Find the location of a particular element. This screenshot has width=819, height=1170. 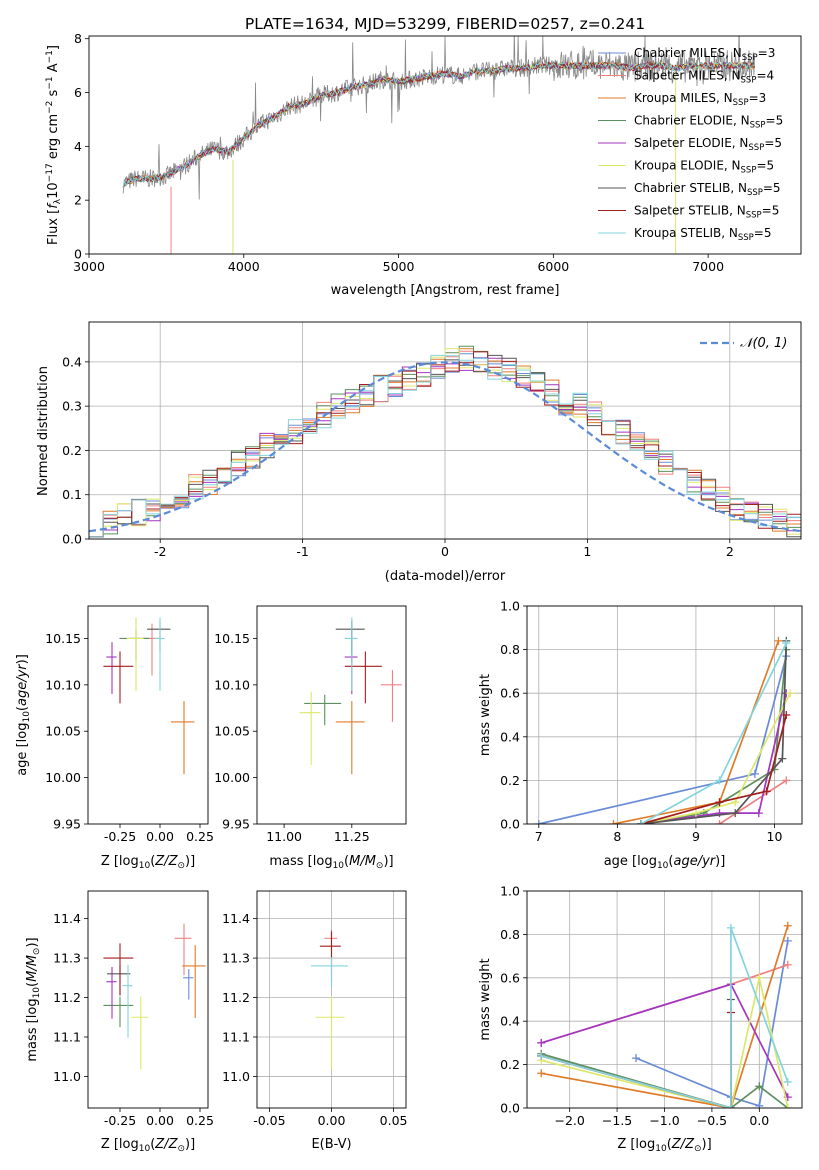

residuals-xlabel: (data-model)/error is located at coordinates (445, 576).